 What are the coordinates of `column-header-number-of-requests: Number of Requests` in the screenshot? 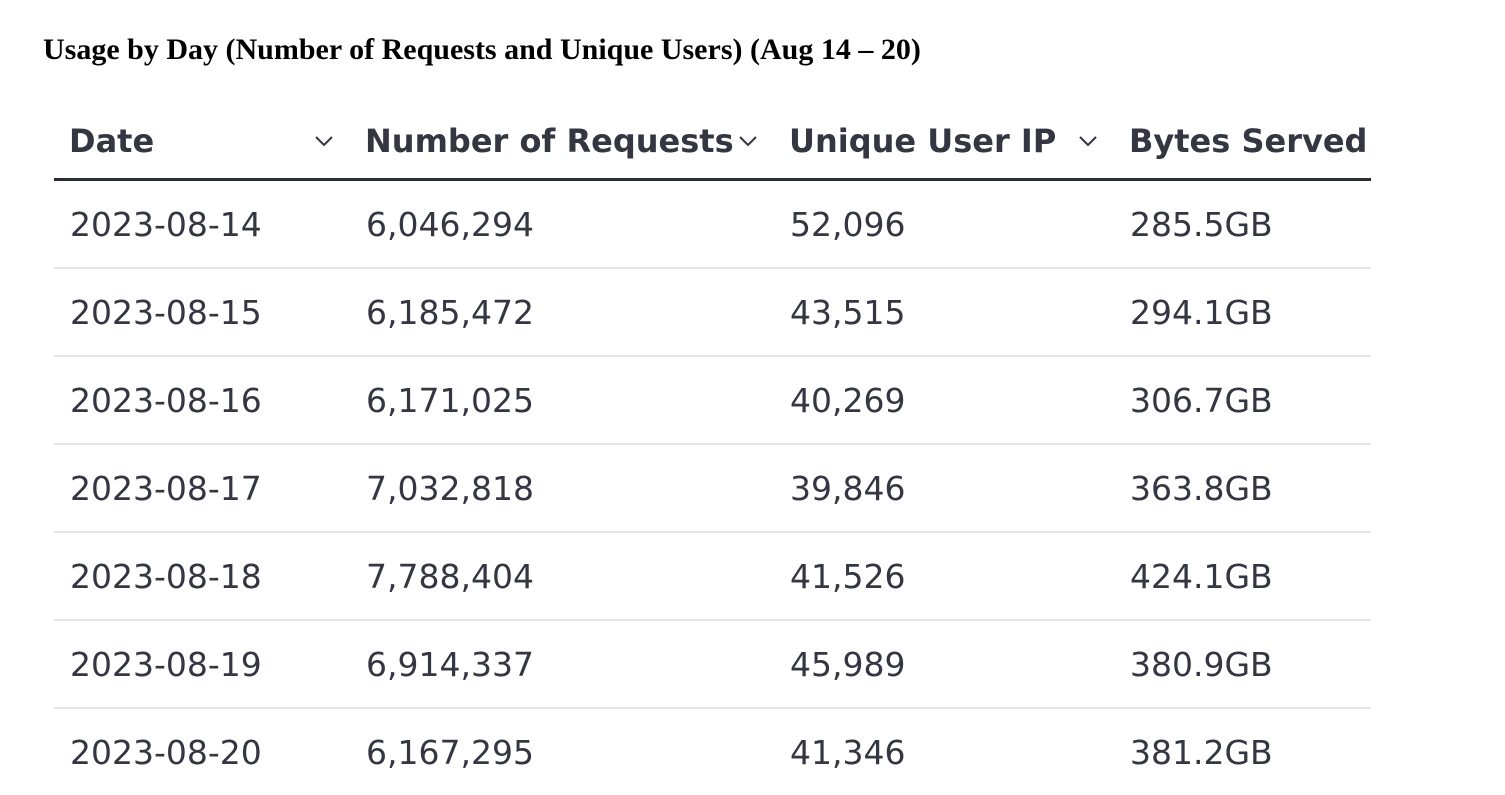 It's located at (562, 142).